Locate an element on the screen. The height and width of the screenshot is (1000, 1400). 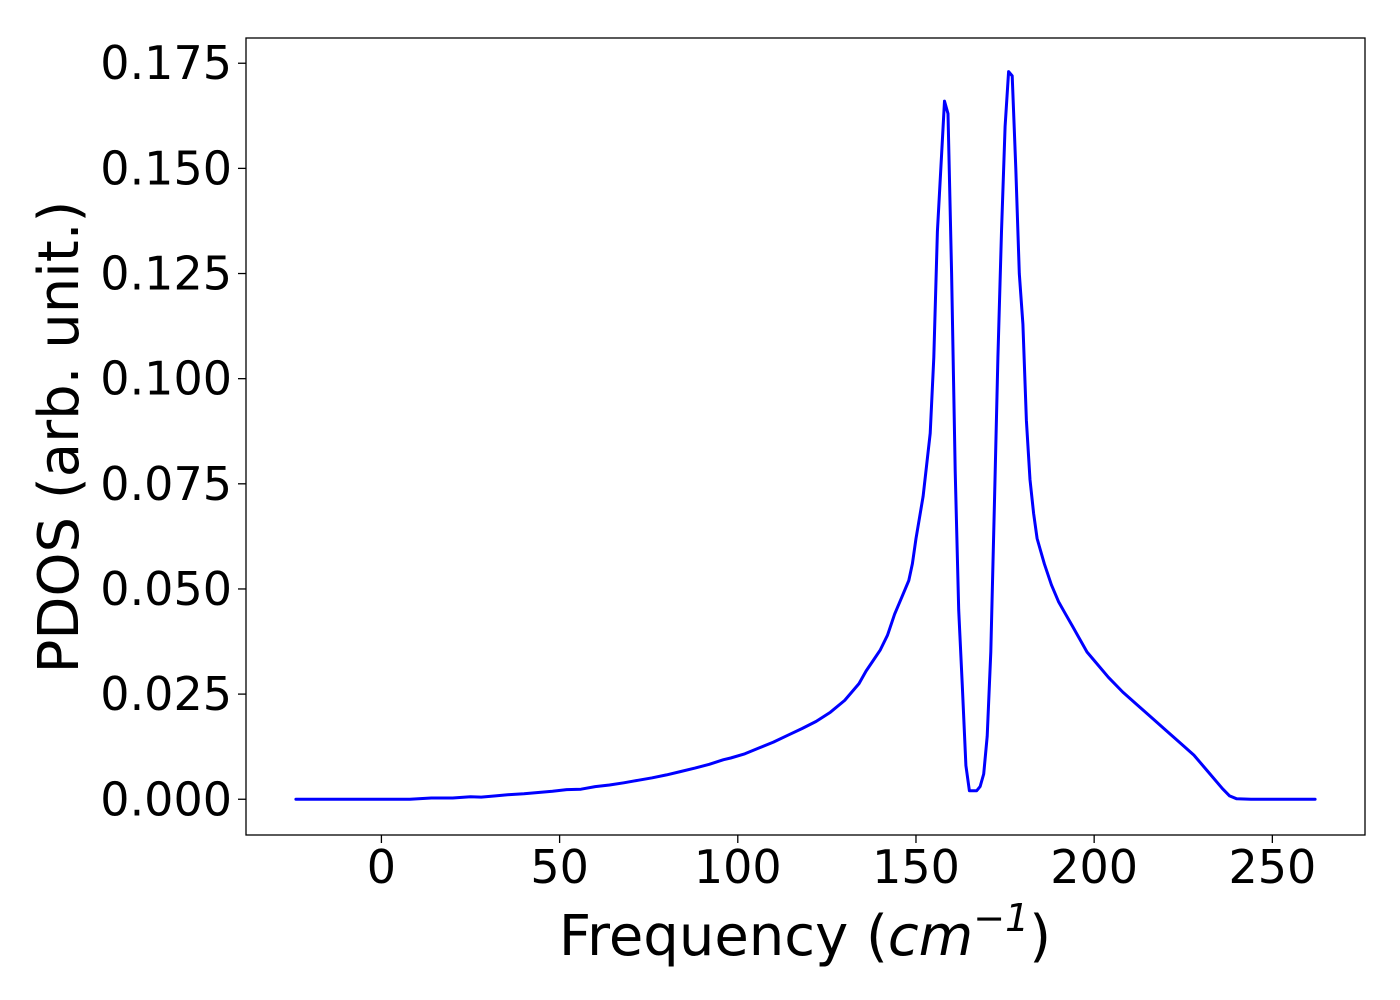
x-axis-label-unit: cm is located at coordinates (930, 936).